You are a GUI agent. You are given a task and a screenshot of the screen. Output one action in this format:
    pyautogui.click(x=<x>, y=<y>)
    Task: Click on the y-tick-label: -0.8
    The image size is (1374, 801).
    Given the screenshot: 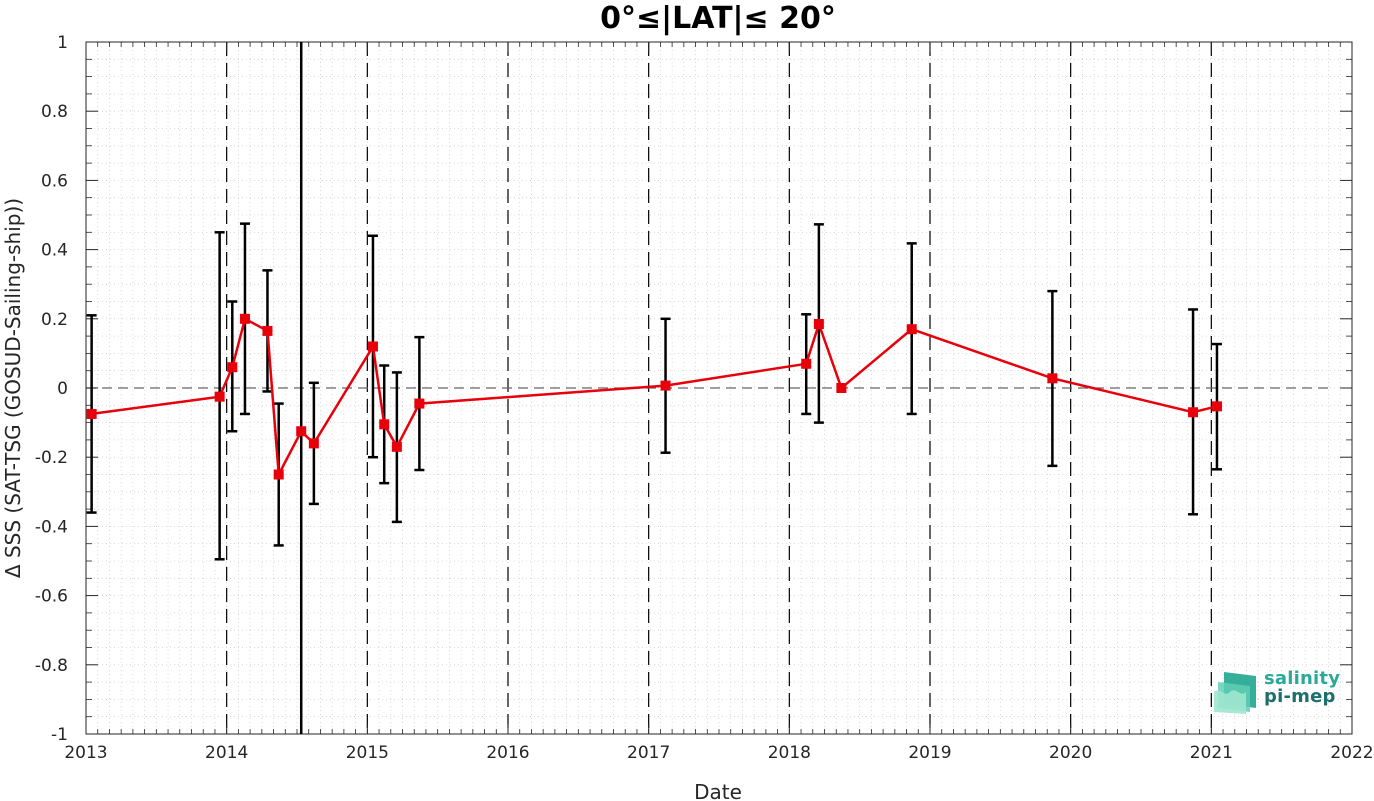 What is the action you would take?
    pyautogui.click(x=51, y=666)
    